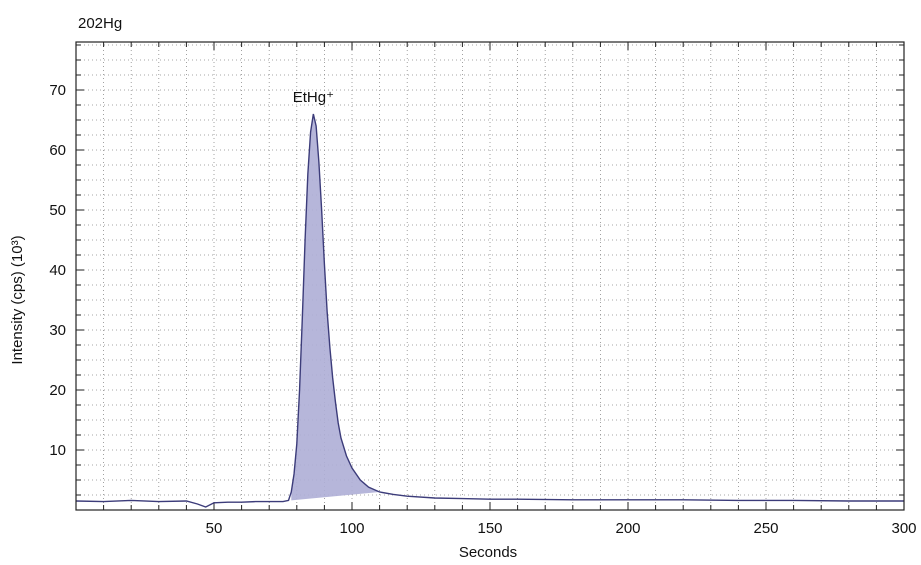  I want to click on y-tick-label: 40, so click(57, 270).